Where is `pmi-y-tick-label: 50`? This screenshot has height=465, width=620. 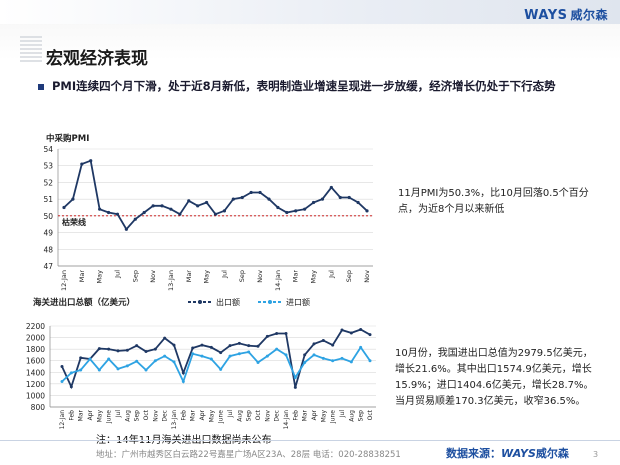
pmi-y-tick-label: 50 is located at coordinates (48, 216).